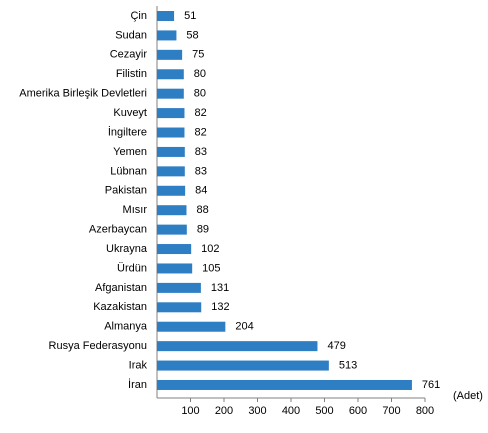 This screenshot has width=488, height=433. I want to click on y-tick-label: Afganistan, so click(121, 288).